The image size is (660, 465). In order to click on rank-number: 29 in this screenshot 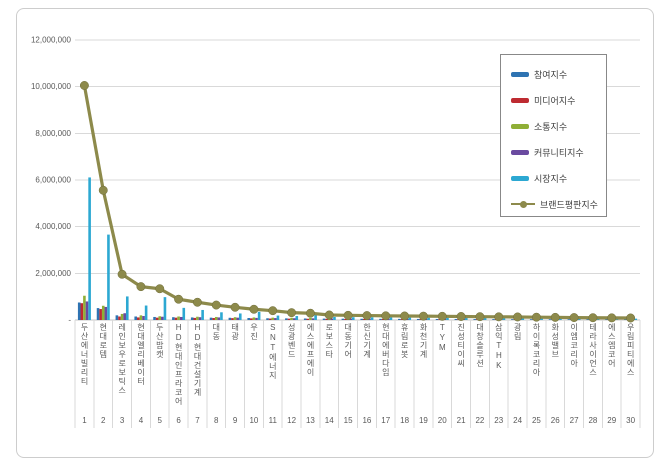, I will do `click(611, 420)`.